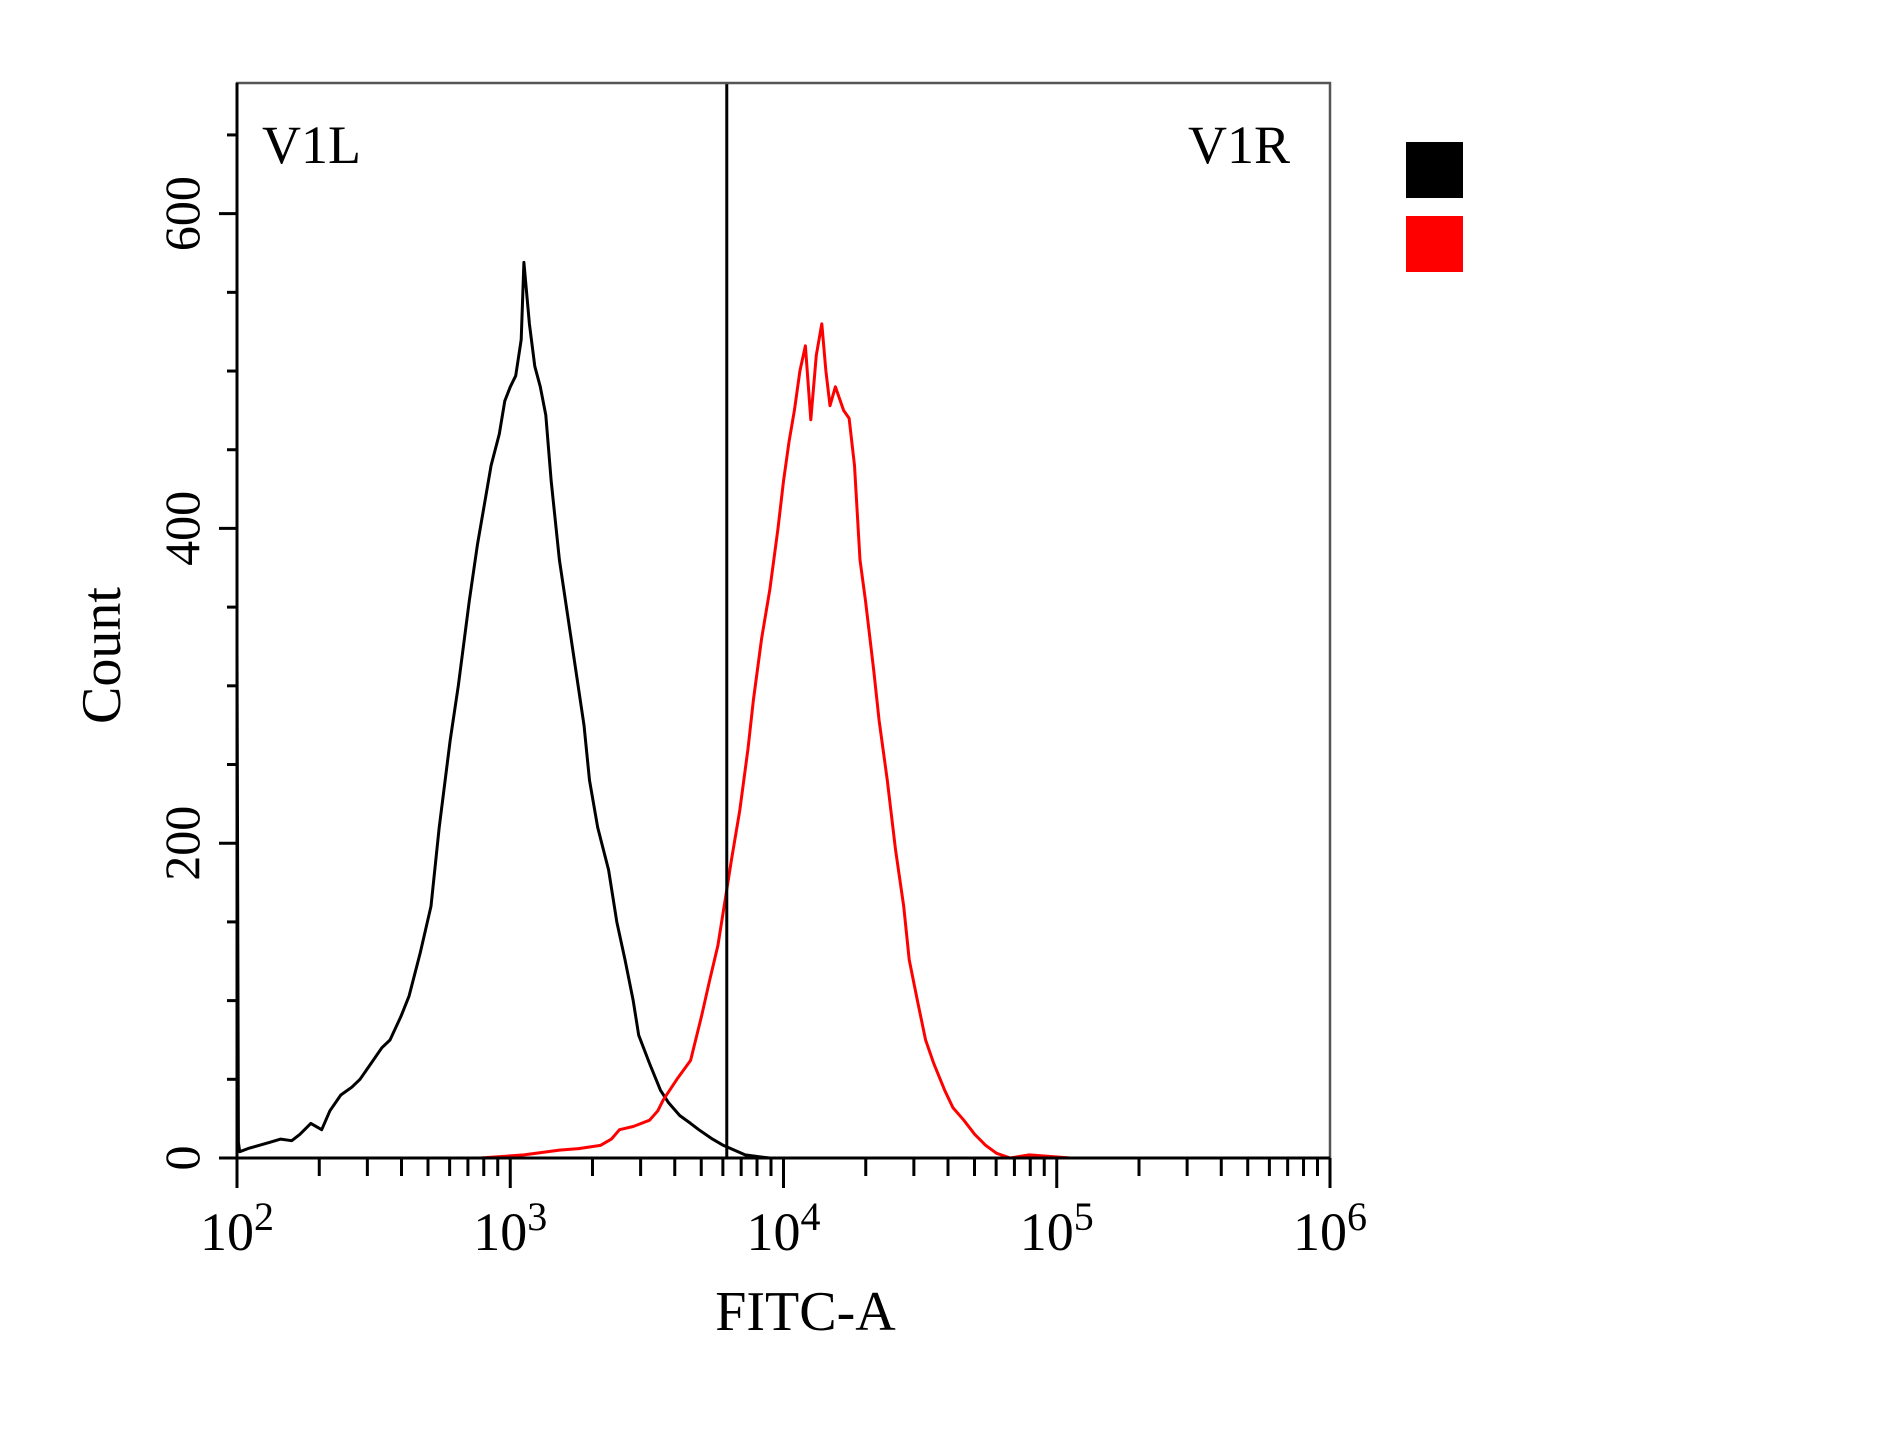 The image size is (1890, 1448). What do you see at coordinates (311, 145) in the screenshot?
I see `gate-left-label: V1L` at bounding box center [311, 145].